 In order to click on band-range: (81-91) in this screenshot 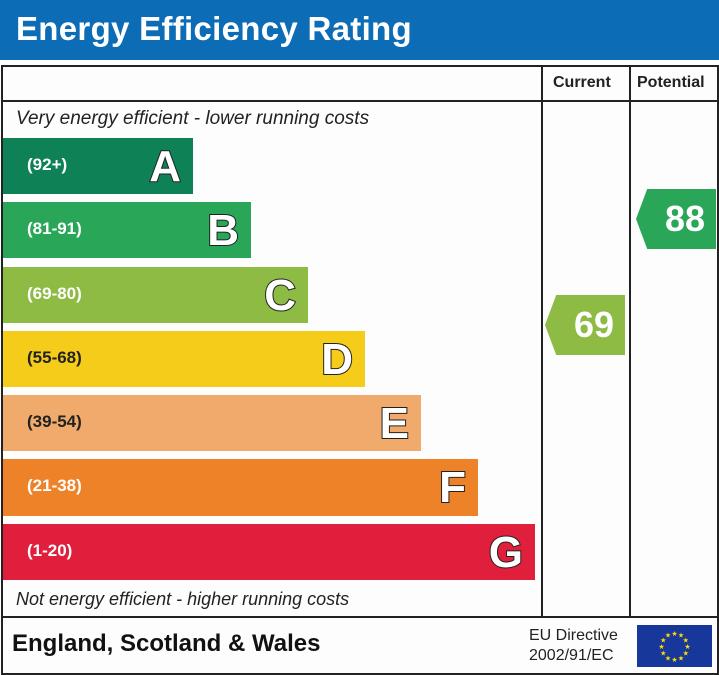, I will do `click(54, 228)`.